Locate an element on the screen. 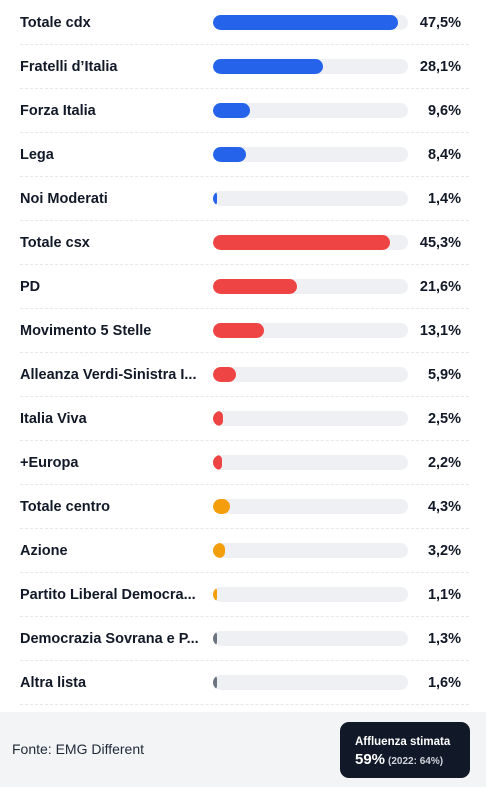  result-row: Totale centro 4,3% is located at coordinates (244, 507).